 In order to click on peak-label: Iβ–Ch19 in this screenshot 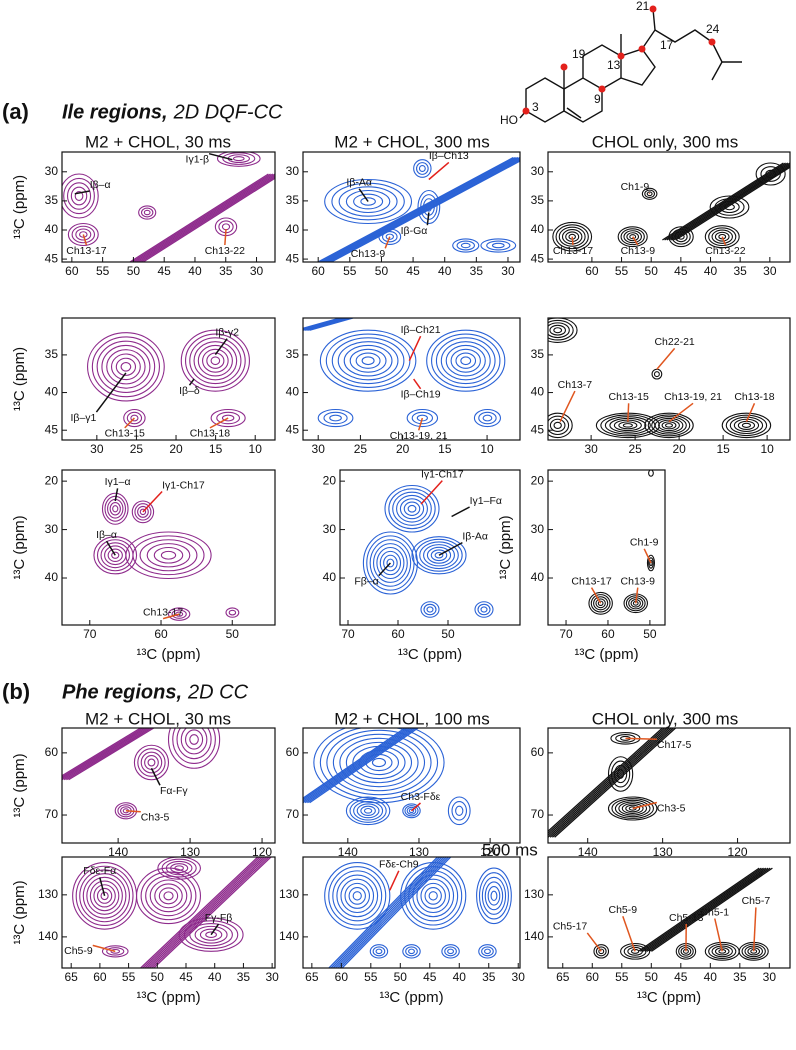, I will do `click(421, 395)`.